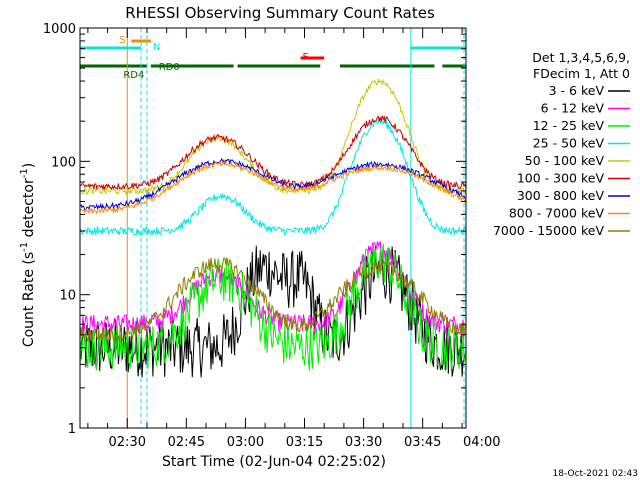  What do you see at coordinates (304, 442) in the screenshot?
I see `x-tick-label: 03:15` at bounding box center [304, 442].